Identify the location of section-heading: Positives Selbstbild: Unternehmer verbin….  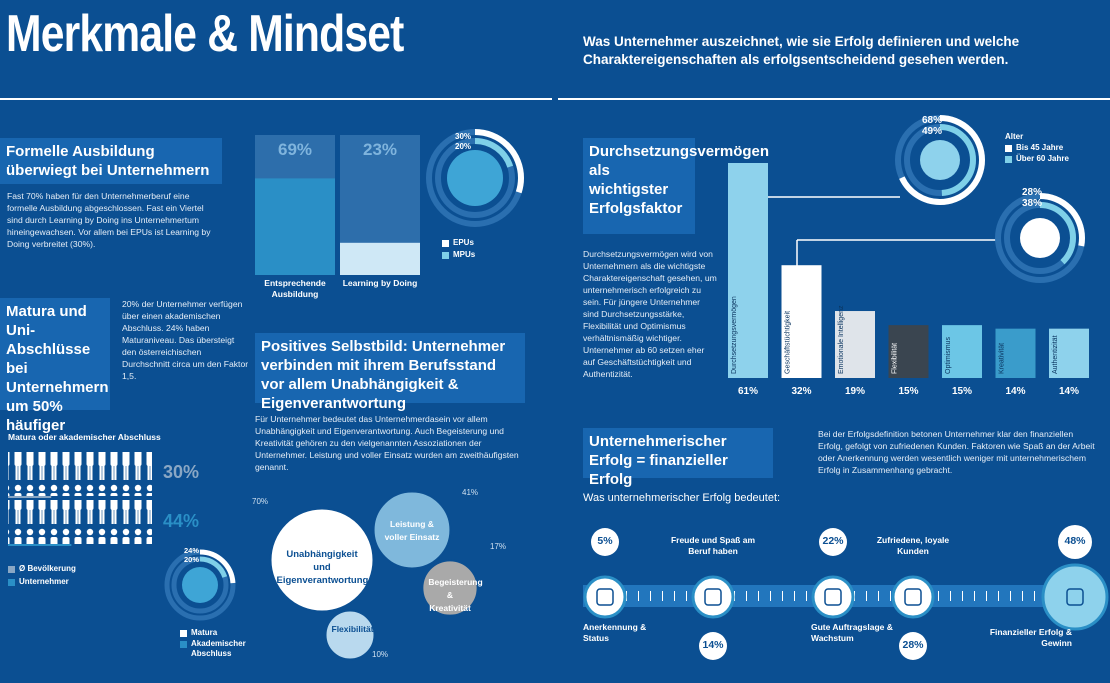
(390, 372).